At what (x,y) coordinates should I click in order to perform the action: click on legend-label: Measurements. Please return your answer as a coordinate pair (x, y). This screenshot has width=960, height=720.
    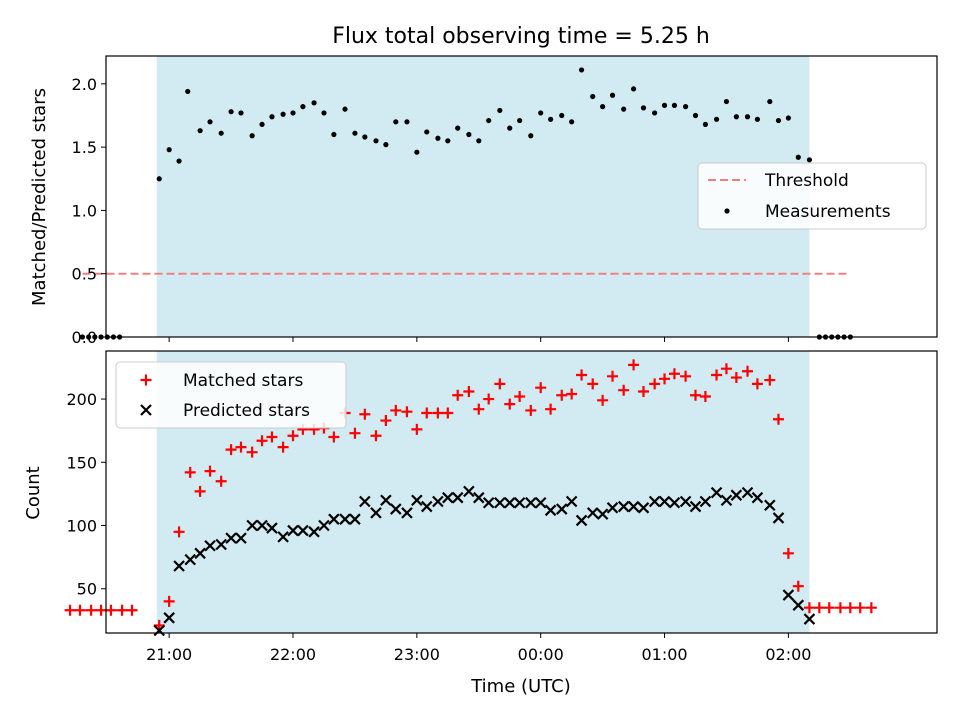
    Looking at the image, I should click on (828, 212).